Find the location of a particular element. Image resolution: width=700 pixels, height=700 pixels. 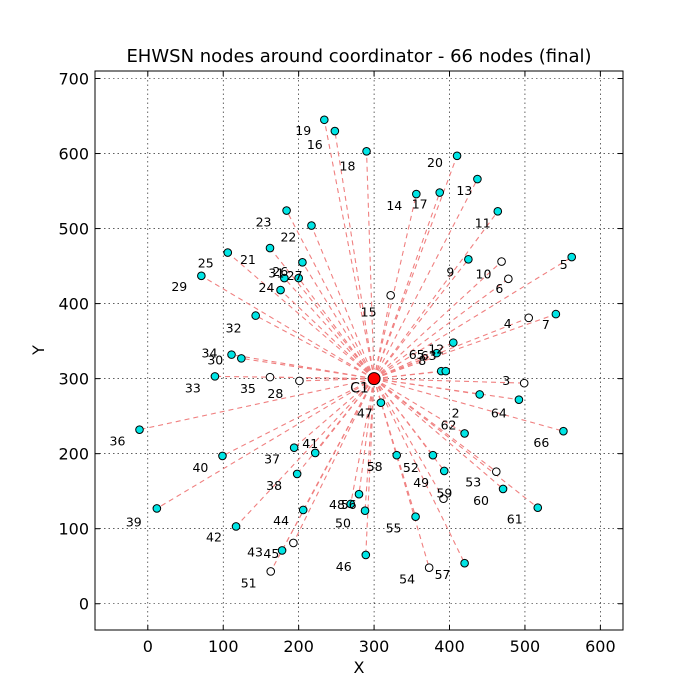

x-tick-label: 100 is located at coordinates (223, 646).